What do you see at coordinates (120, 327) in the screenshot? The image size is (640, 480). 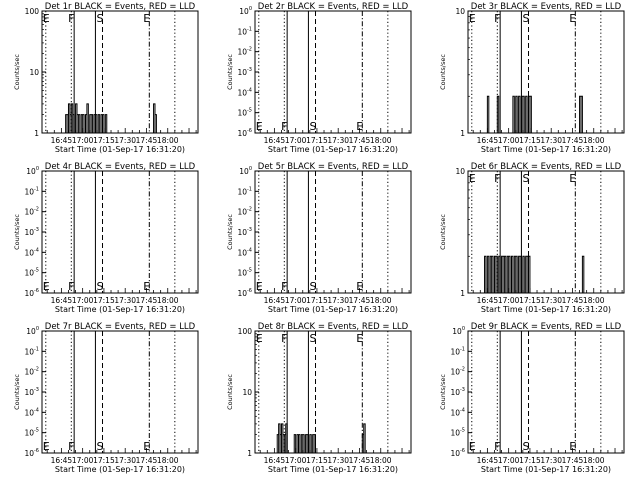 I see `panel-title: Det 7r BLACK = Events, RED = LLD` at bounding box center [120, 327].